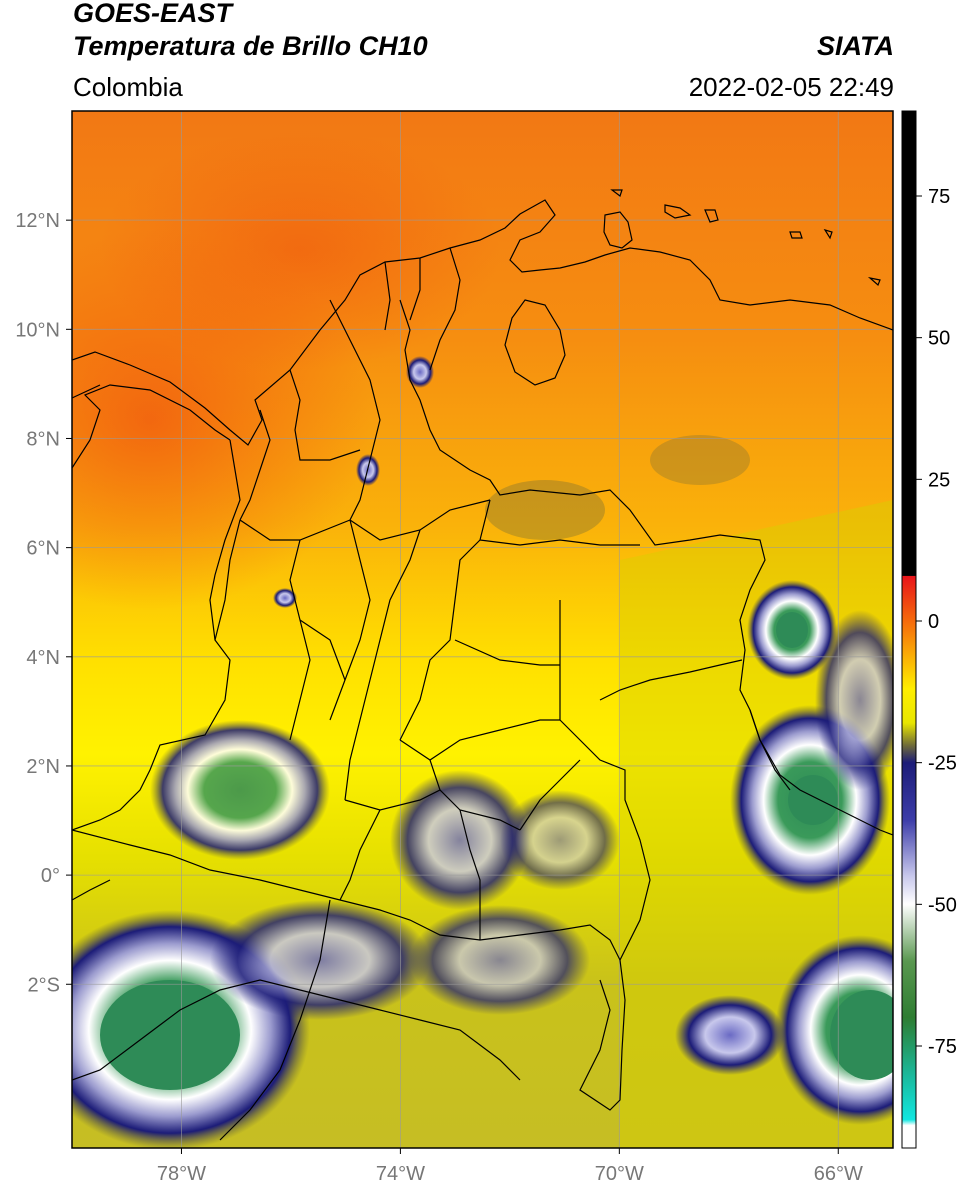 The image size is (966, 1190). I want to click on product-title: Temperatura de Brillo CH10, so click(250, 46).